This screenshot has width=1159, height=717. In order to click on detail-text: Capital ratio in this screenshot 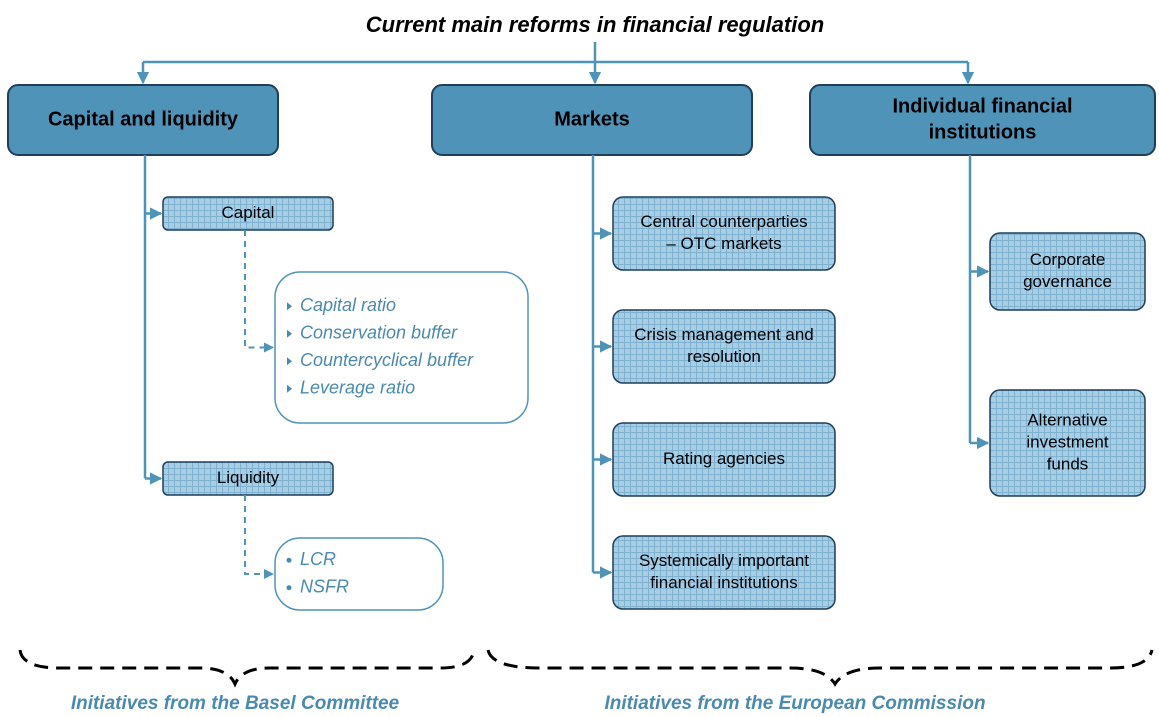, I will do `click(348, 305)`.